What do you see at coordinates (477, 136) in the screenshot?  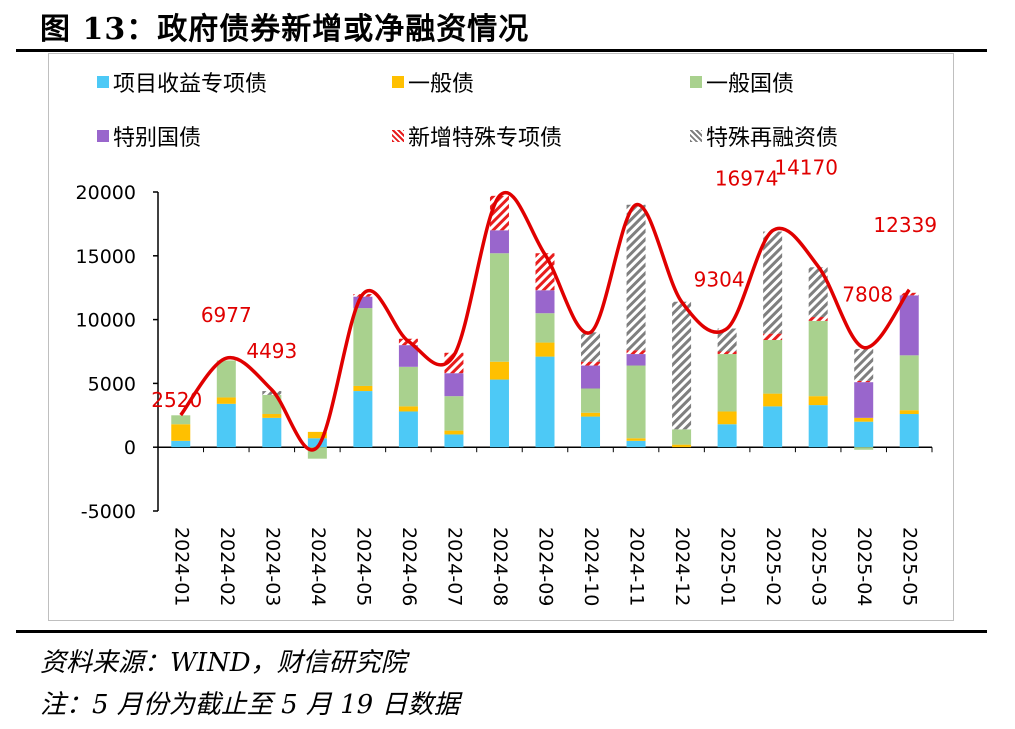 I see `legend-item: 新增特殊专项债` at bounding box center [477, 136].